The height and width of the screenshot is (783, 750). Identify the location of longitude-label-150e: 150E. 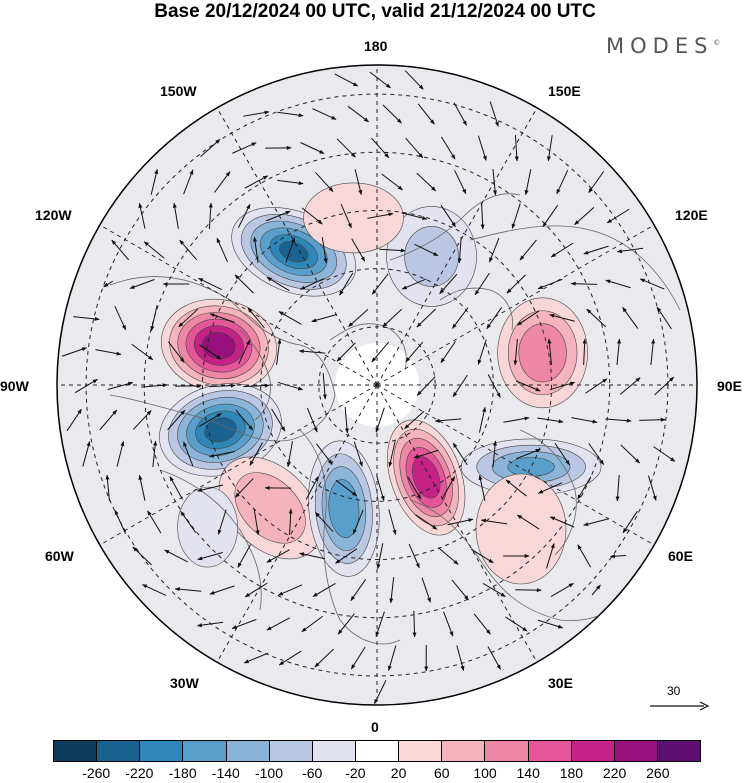
(564, 91).